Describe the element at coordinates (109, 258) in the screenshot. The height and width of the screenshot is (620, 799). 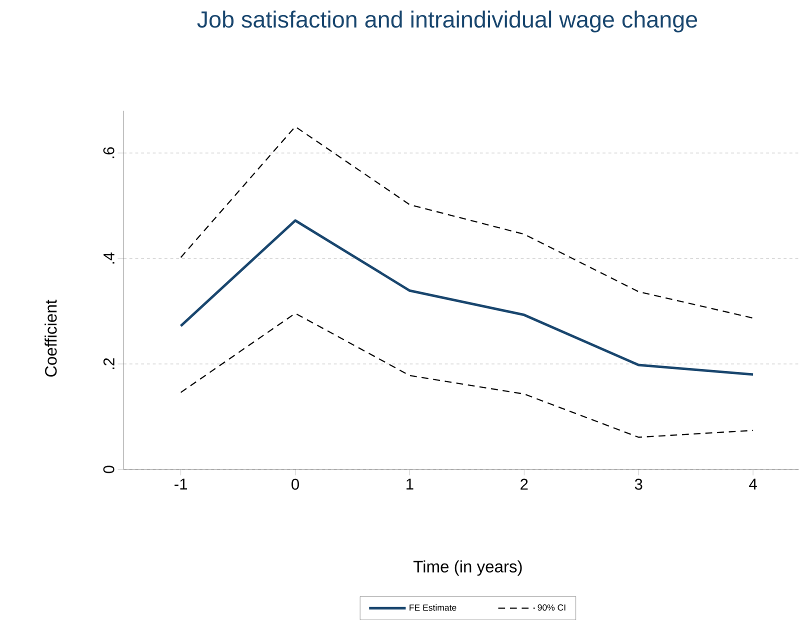
I see `y-tick-label: .4` at that location.